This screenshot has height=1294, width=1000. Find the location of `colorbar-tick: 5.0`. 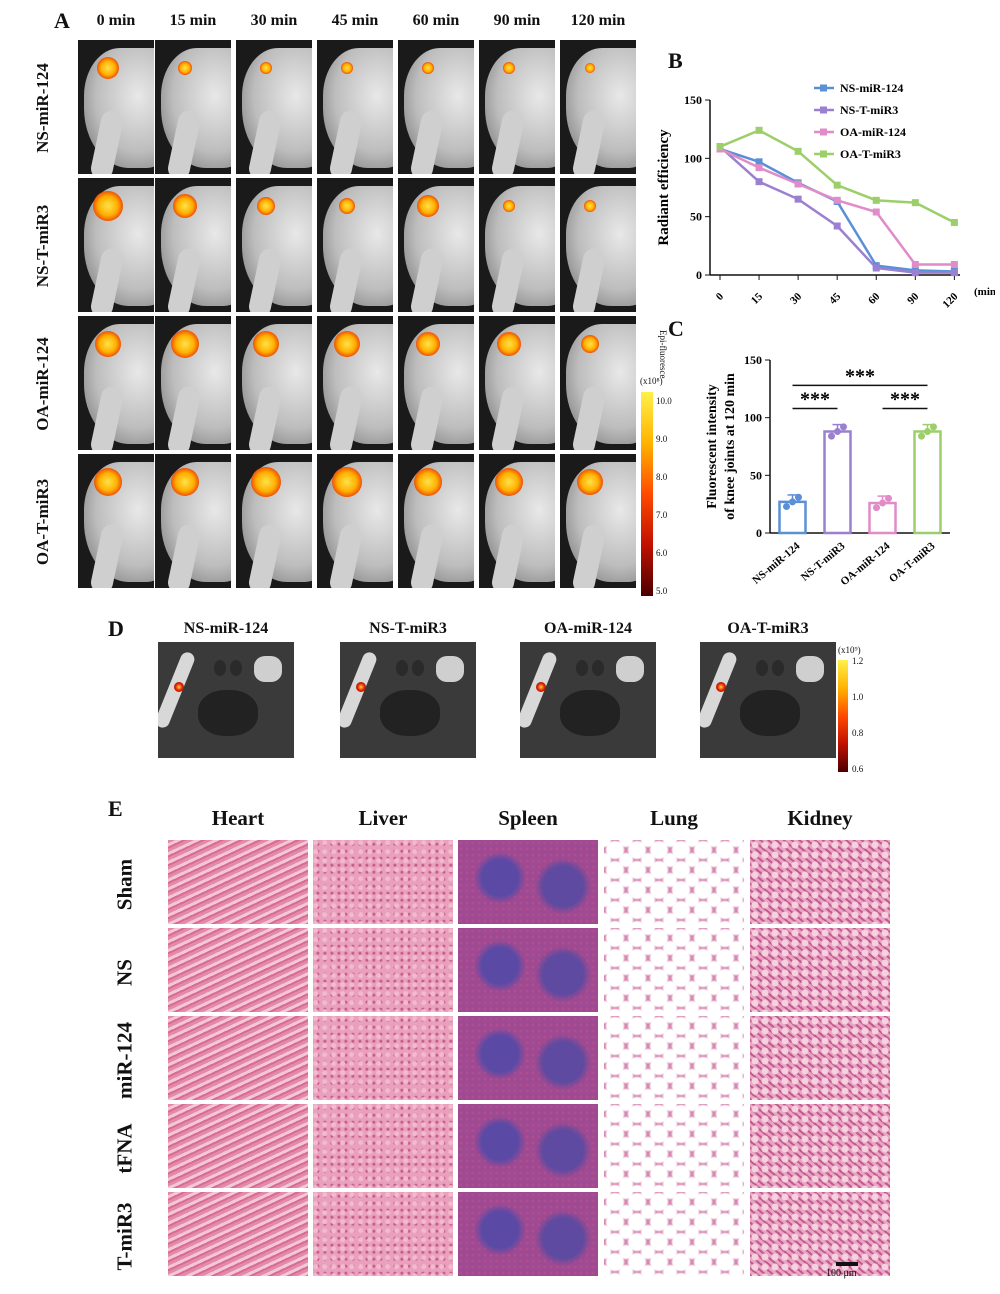

colorbar-tick: 5.0 is located at coordinates (662, 591).